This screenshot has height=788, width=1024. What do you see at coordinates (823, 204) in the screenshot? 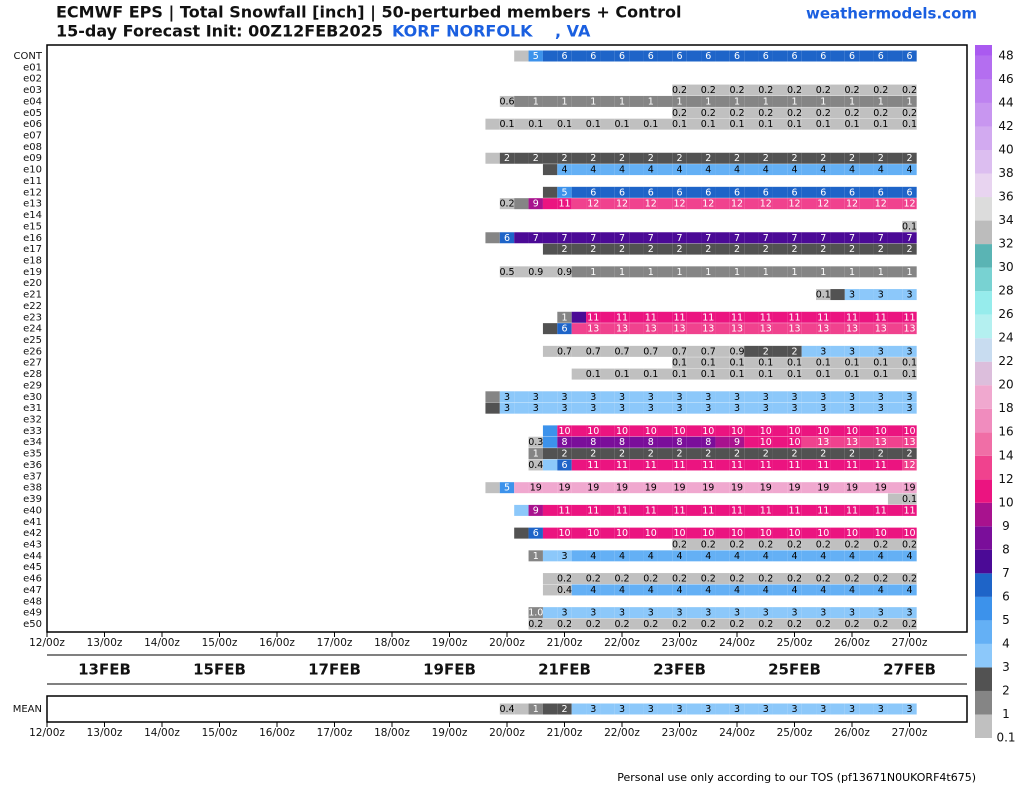
I see `cell-label: 12` at bounding box center [823, 204].